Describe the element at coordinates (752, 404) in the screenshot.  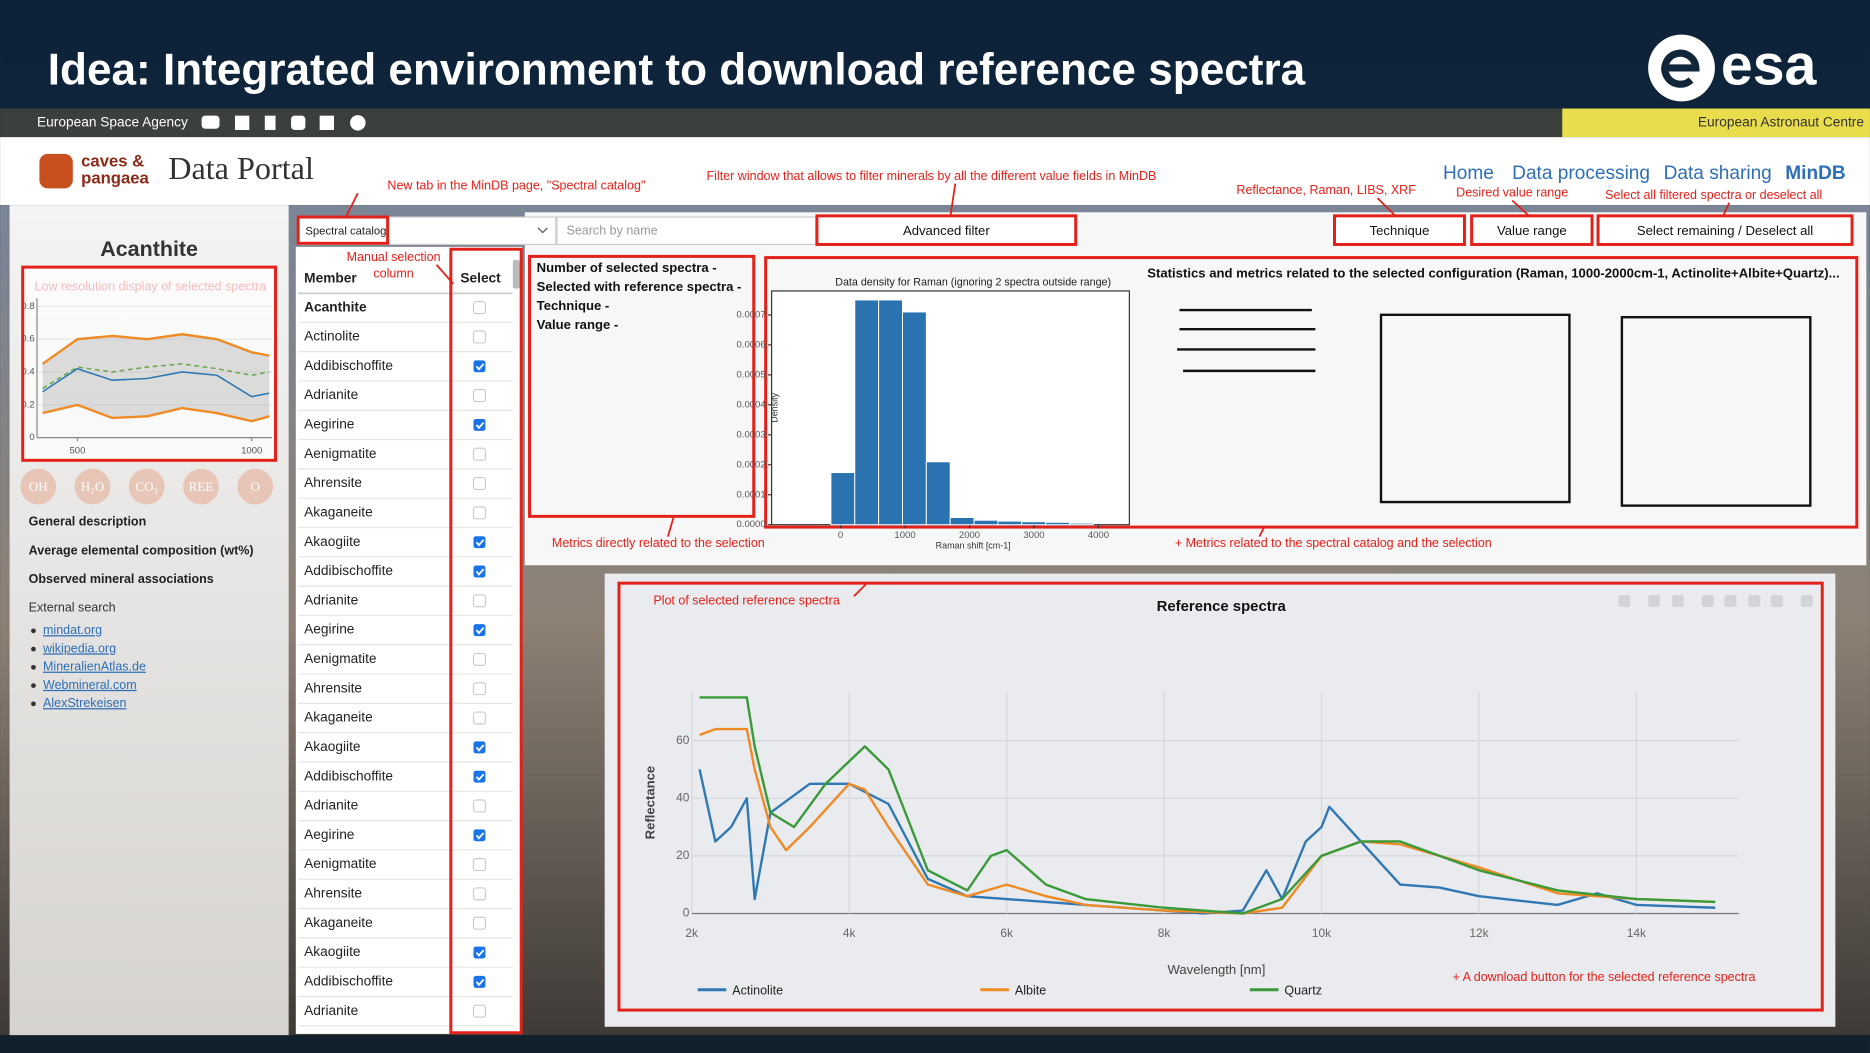
I see `y-tick-label: 0.0004` at that location.